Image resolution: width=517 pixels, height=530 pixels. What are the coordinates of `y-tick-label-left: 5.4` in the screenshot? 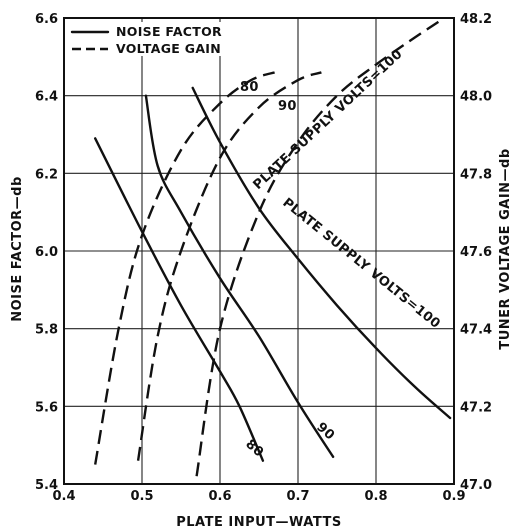 It's located at (46, 485).